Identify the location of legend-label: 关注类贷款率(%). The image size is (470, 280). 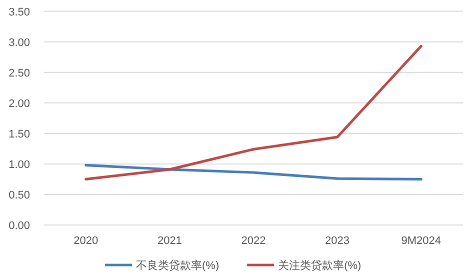
(320, 265).